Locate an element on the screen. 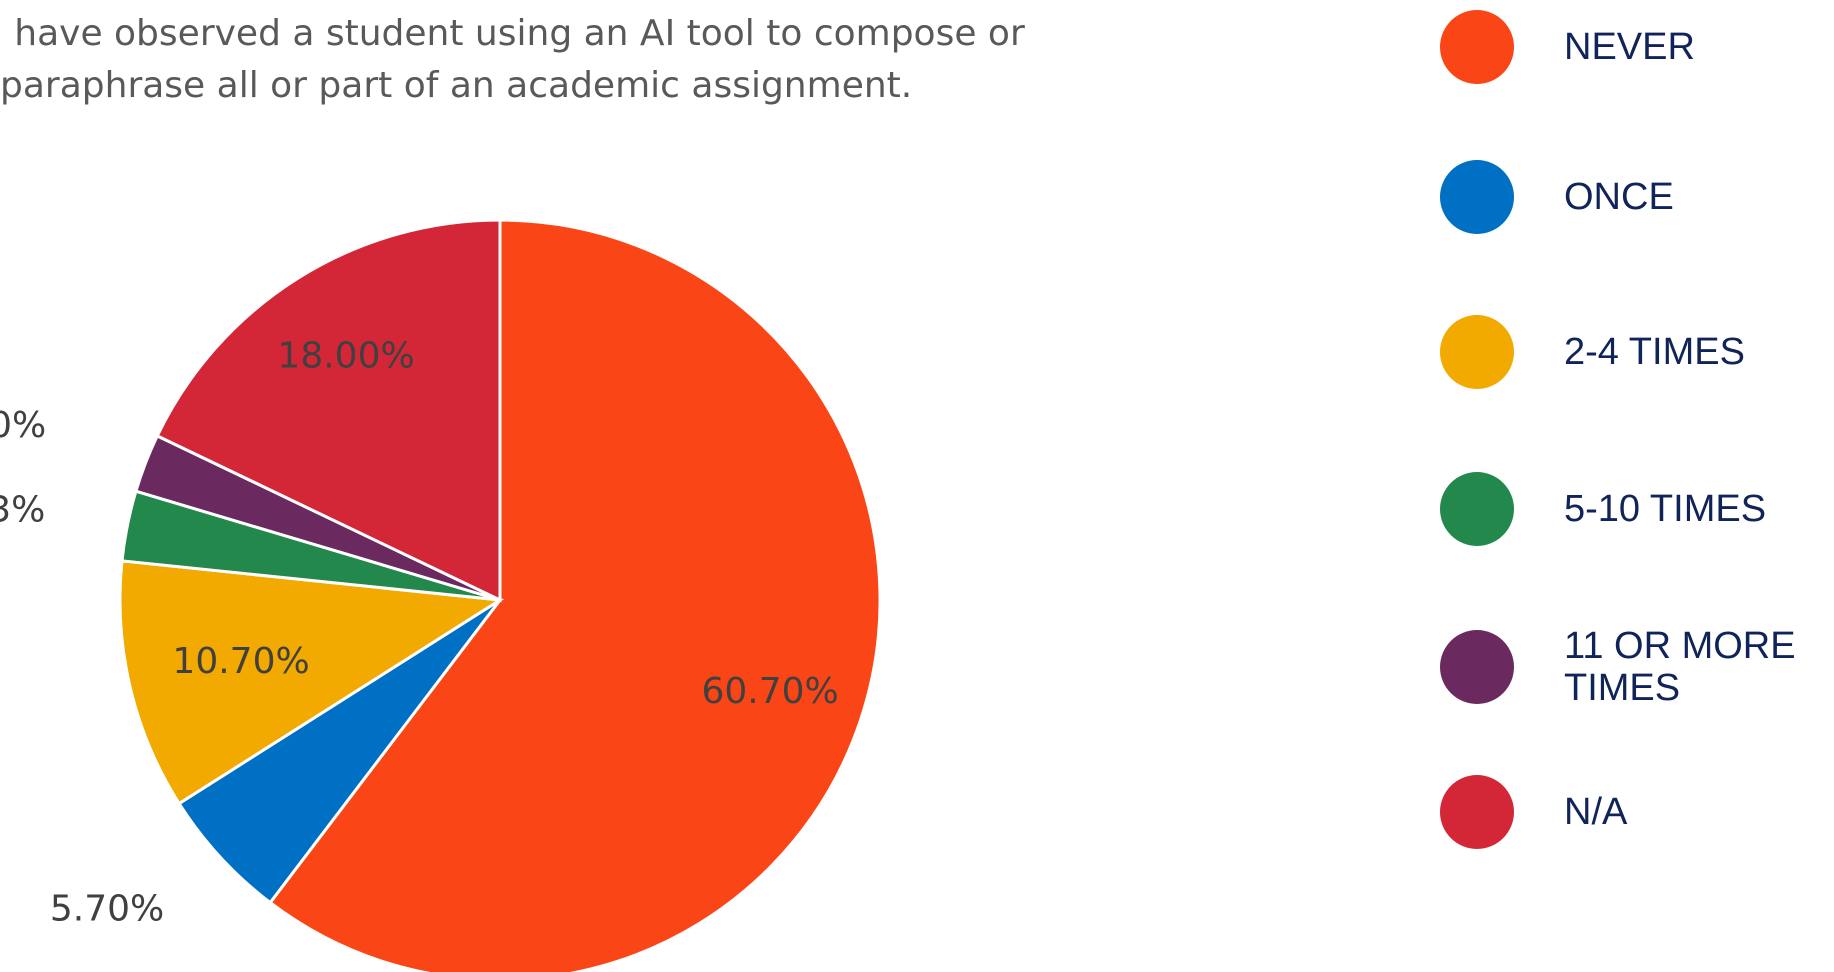  legend-label-never: NEVER is located at coordinates (1629, 47).